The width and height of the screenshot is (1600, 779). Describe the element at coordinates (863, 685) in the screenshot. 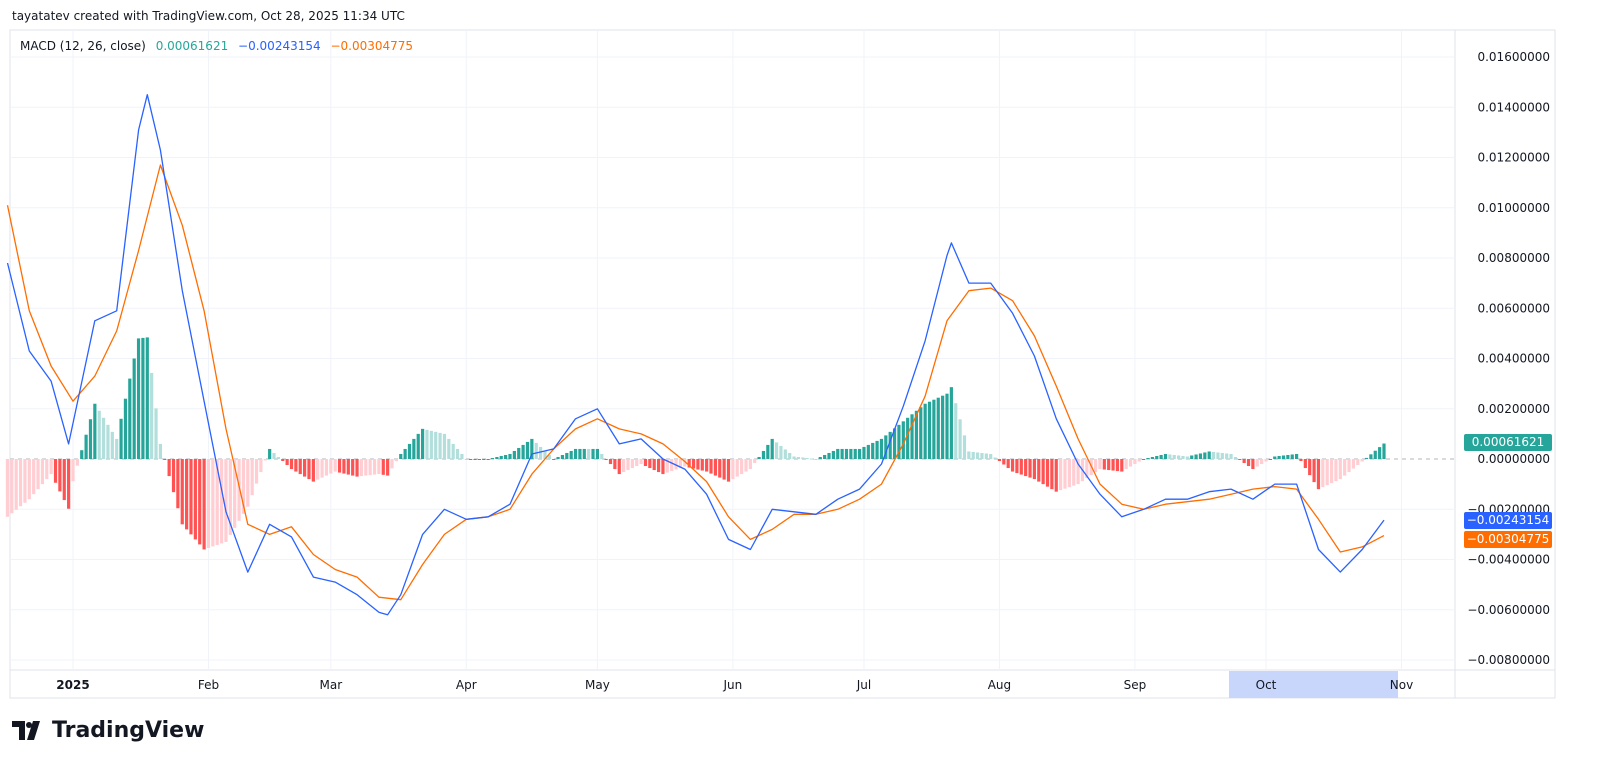

I see `x-tick-label: Jul` at that location.